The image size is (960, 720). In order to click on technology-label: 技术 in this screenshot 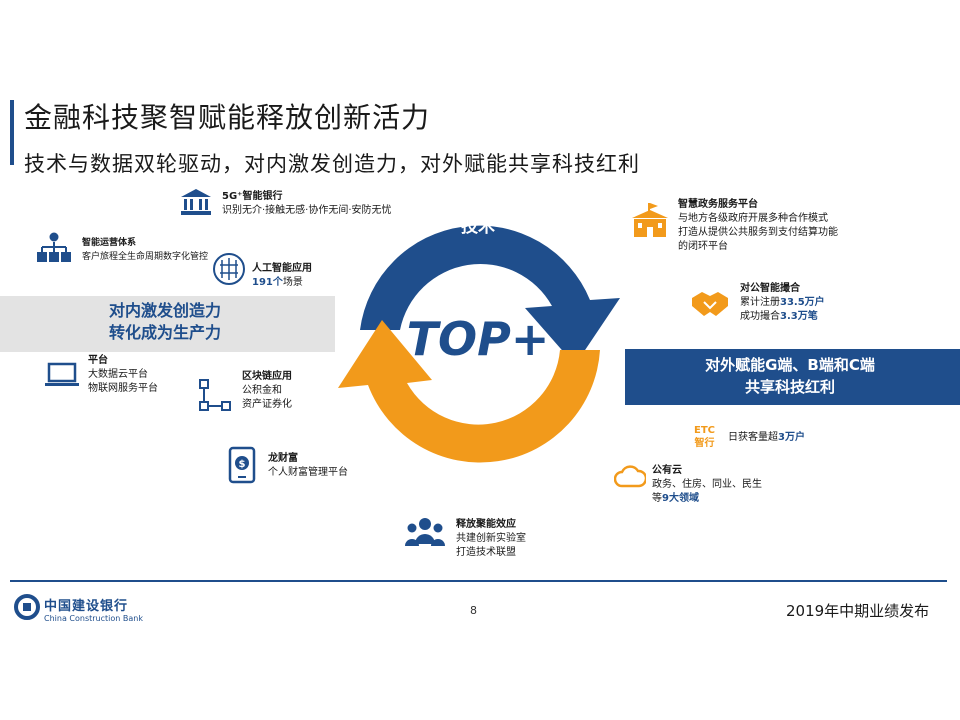, I will do `click(478, 226)`.